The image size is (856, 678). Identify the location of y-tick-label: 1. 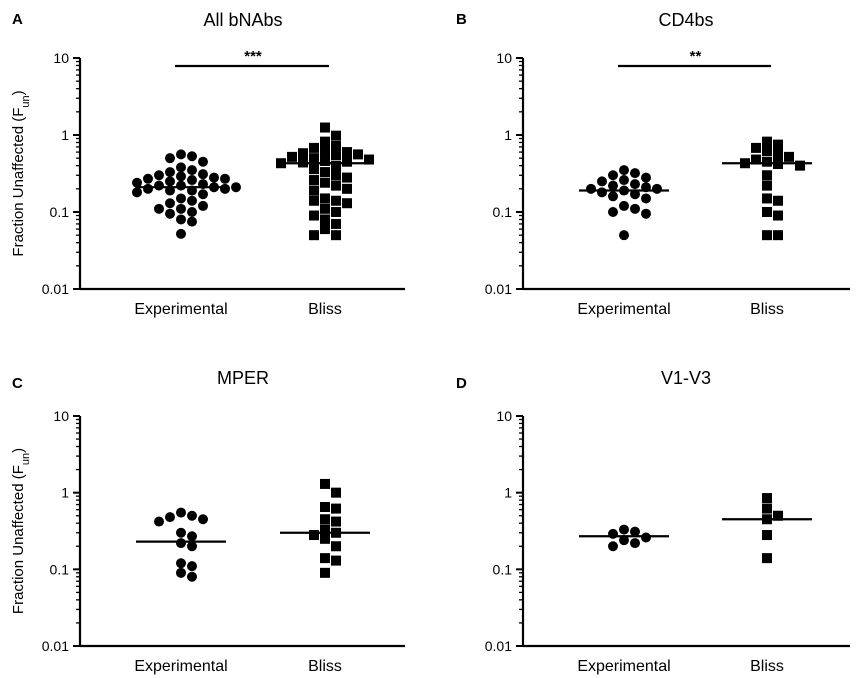
(508, 135).